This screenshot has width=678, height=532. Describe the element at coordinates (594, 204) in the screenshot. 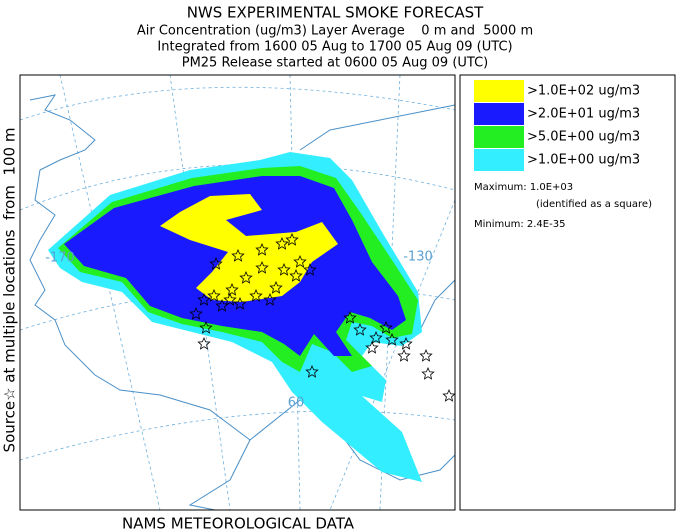

I see `maximum-note: (identified as a square)` at that location.